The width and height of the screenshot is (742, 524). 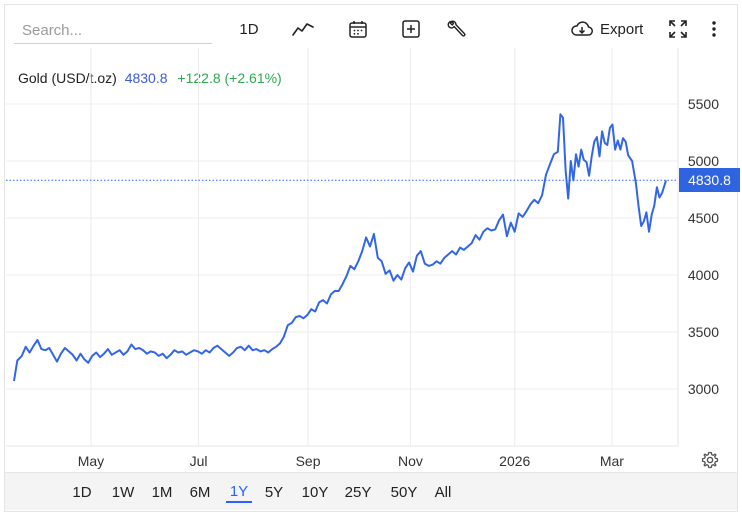 I want to click on x-tick-label: Sep, so click(x=308, y=461).